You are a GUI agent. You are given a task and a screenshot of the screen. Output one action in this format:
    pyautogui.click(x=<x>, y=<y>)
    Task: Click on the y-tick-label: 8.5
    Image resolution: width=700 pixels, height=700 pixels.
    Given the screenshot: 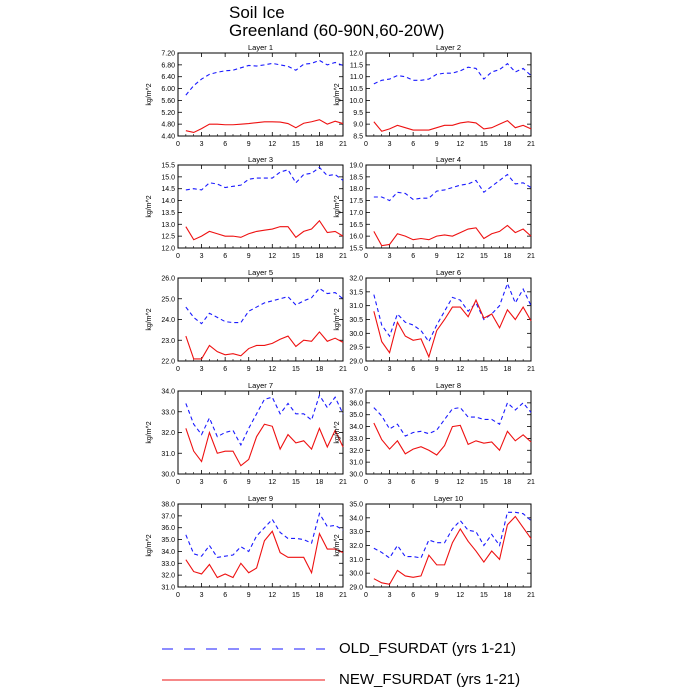 What is the action you would take?
    pyautogui.click(x=358, y=137)
    